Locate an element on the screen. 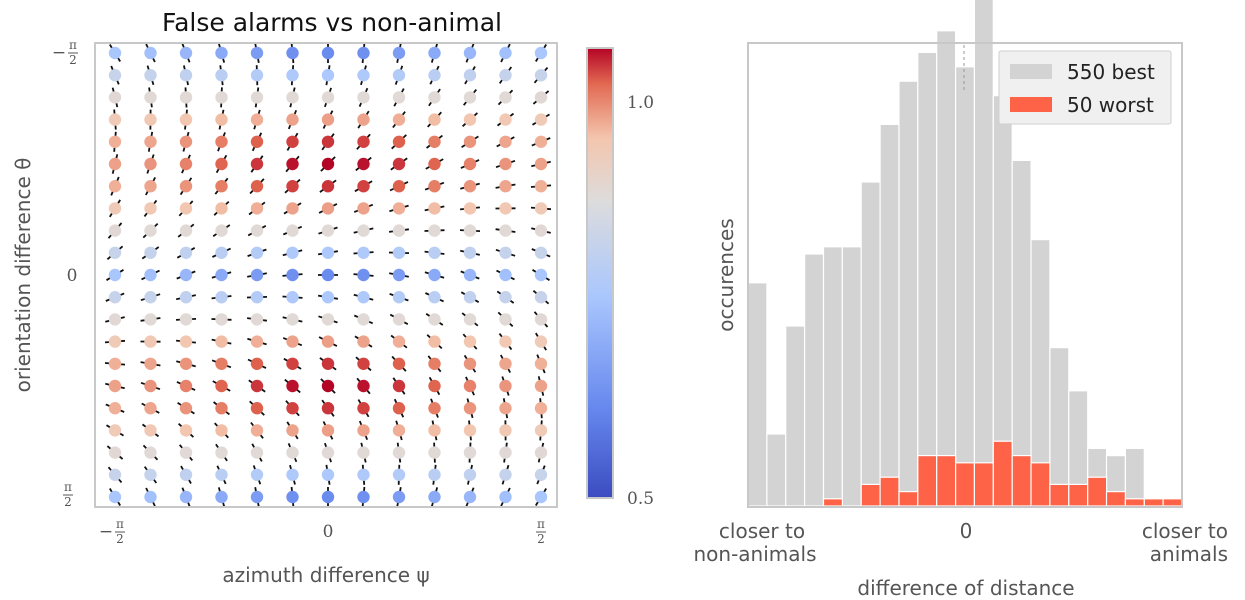 Image resolution: width=1245 pixels, height=600 pixels. left-x-ticks: − π2 0 π2 is located at coordinates (322, 531).